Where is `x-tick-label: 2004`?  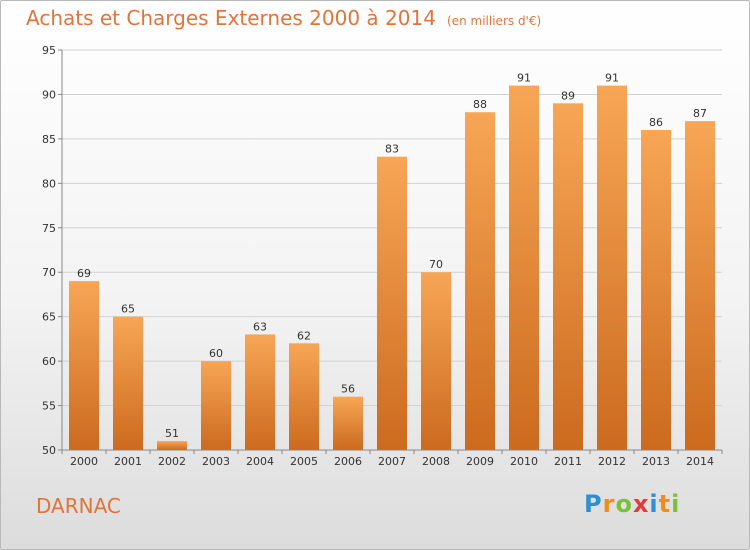 x-tick-label: 2004 is located at coordinates (260, 461).